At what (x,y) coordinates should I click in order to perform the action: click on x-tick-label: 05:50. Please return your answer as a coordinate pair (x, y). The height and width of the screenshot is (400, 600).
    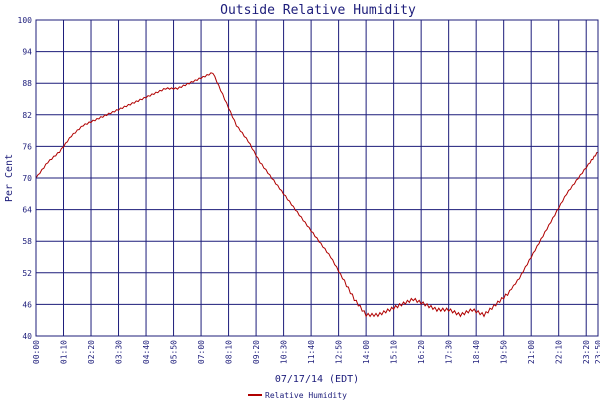
    Looking at the image, I should click on (174, 352).